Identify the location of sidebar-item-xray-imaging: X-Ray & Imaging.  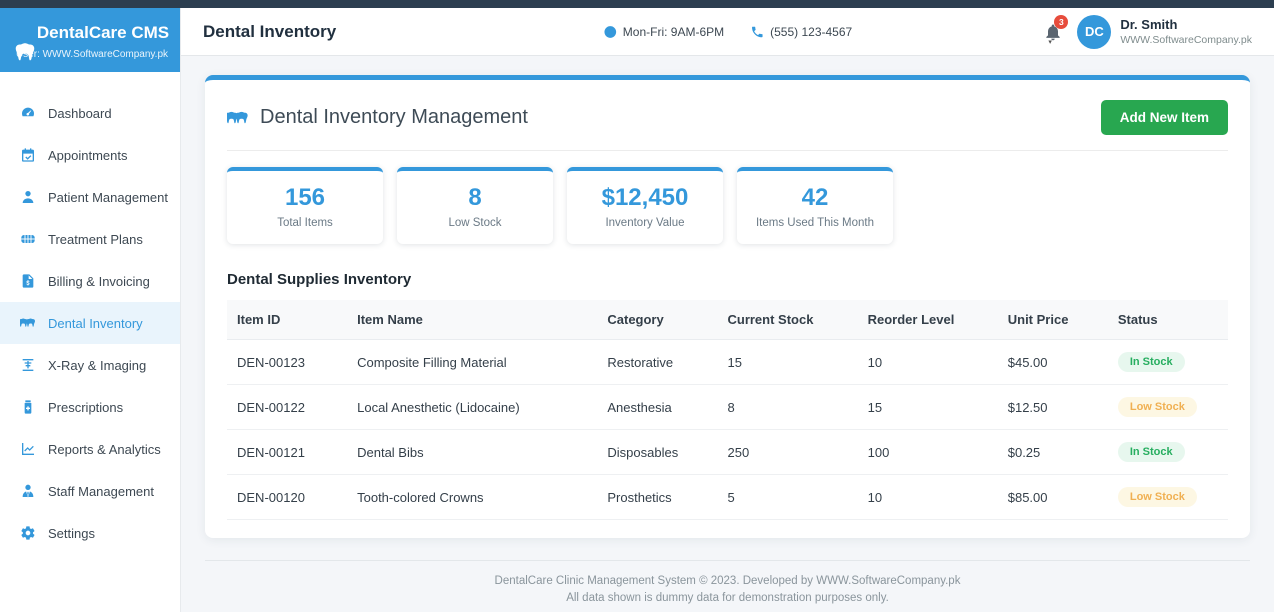
(90, 365).